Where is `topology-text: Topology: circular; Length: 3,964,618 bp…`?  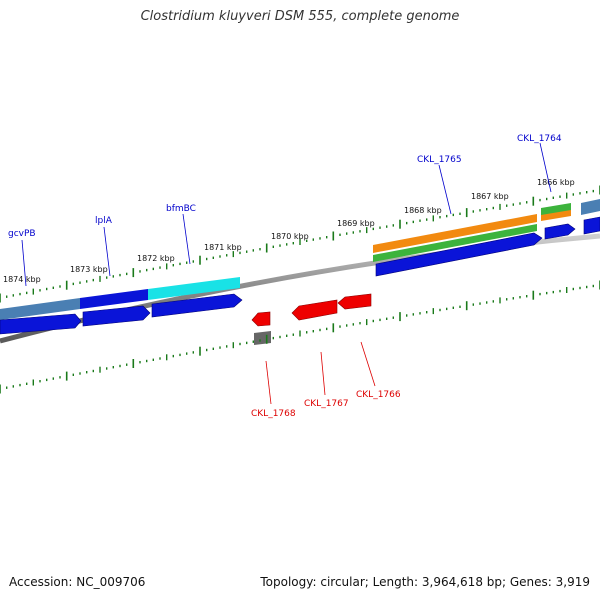
topology-text: Topology: circular; Length: 3,964,618 bp… is located at coordinates (425, 582).